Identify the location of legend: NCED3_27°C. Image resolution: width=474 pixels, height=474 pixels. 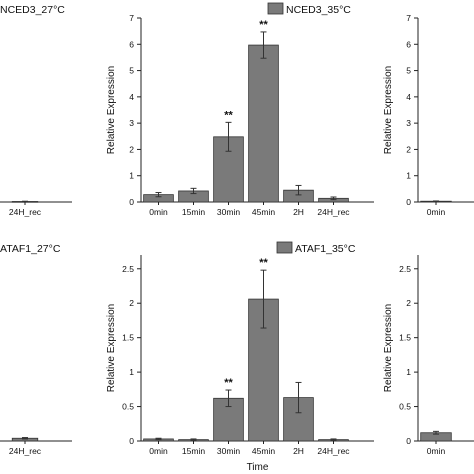
(32, 10).